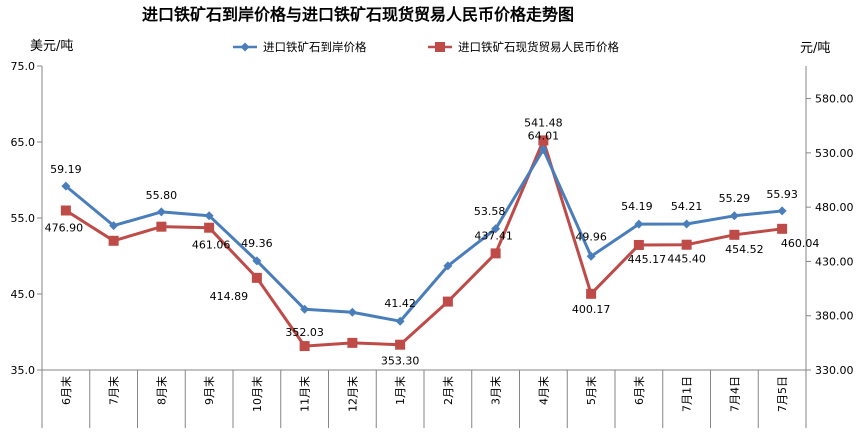 This screenshot has width=856, height=435. Describe the element at coordinates (257, 243) in the screenshot. I see `series-1-data-label: 49.36` at that location.